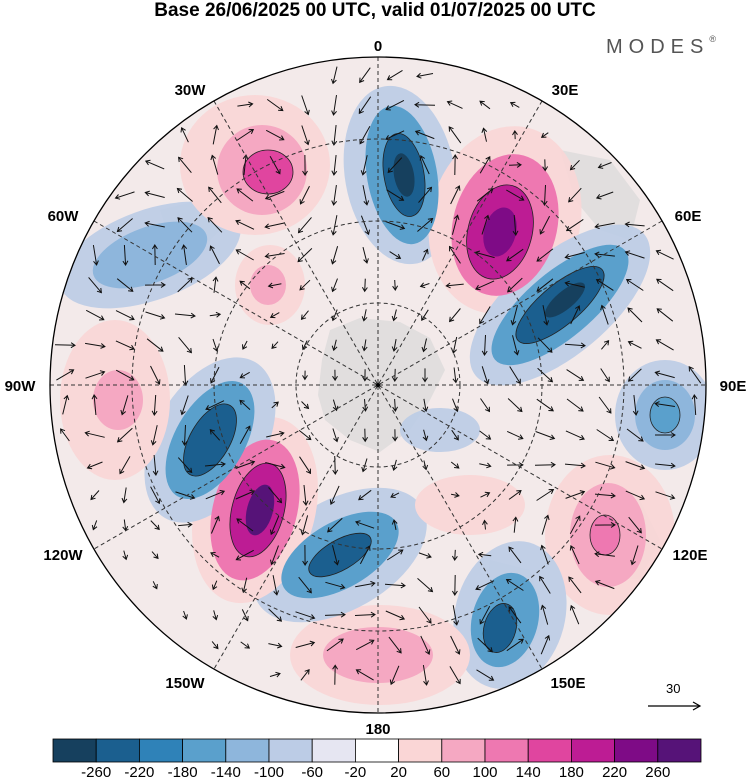 Image resolution: width=750 pixels, height=783 pixels. Describe the element at coordinates (312, 772) in the screenshot. I see `colorbar-tick-label: -60` at that location.